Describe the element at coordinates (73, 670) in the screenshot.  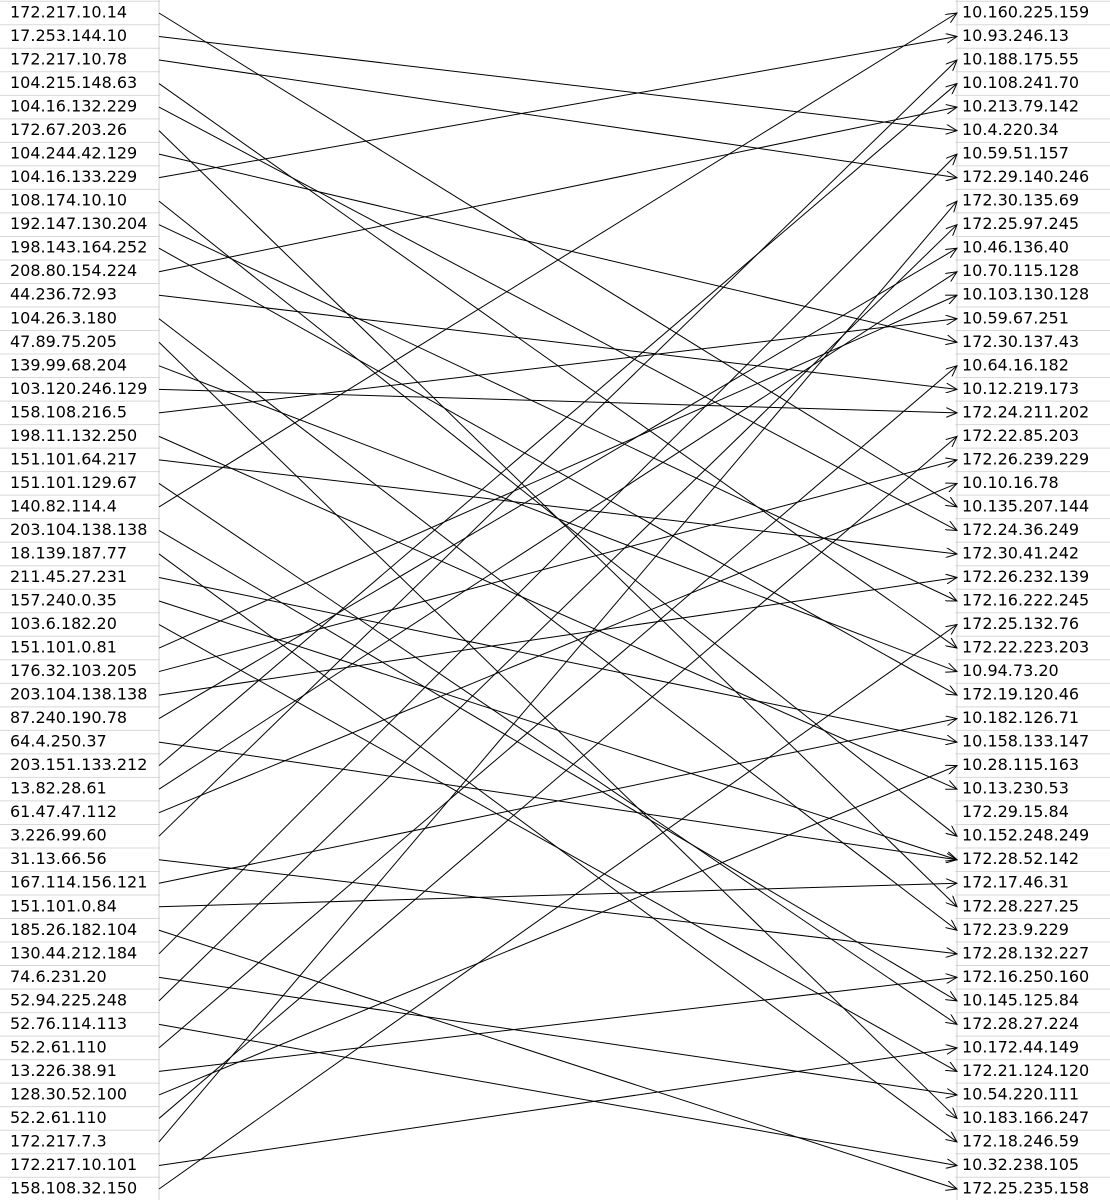
I see `source-ip-label: 176.32.103.205` at that location.